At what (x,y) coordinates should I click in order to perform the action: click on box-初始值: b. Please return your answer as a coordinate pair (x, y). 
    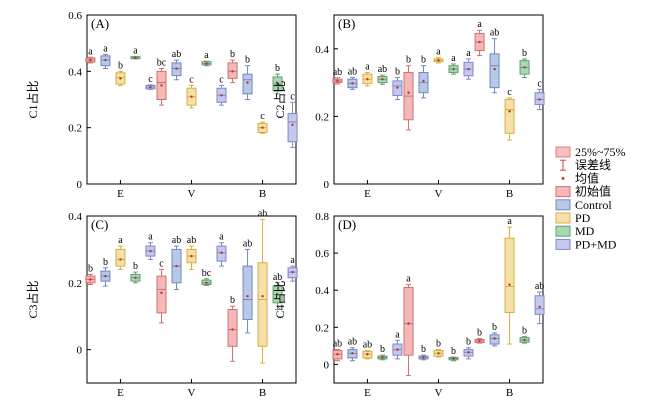
    Looking at the image, I should click on (479, 335).